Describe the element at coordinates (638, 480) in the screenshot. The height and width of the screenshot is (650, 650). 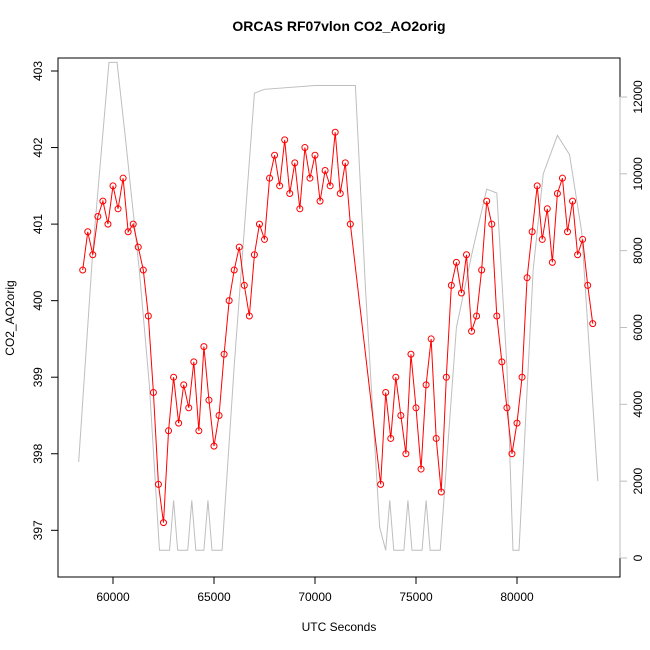
I see `y2-tick-label: 2000` at that location.